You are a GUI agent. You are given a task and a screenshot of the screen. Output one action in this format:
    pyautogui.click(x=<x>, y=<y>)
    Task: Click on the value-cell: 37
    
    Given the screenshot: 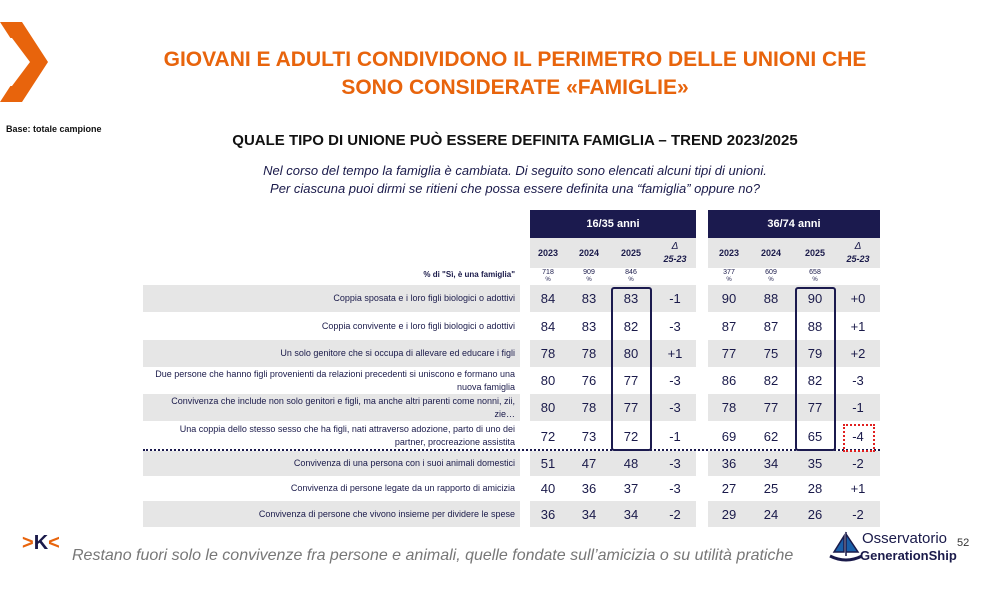 What is the action you would take?
    pyautogui.click(x=631, y=488)
    